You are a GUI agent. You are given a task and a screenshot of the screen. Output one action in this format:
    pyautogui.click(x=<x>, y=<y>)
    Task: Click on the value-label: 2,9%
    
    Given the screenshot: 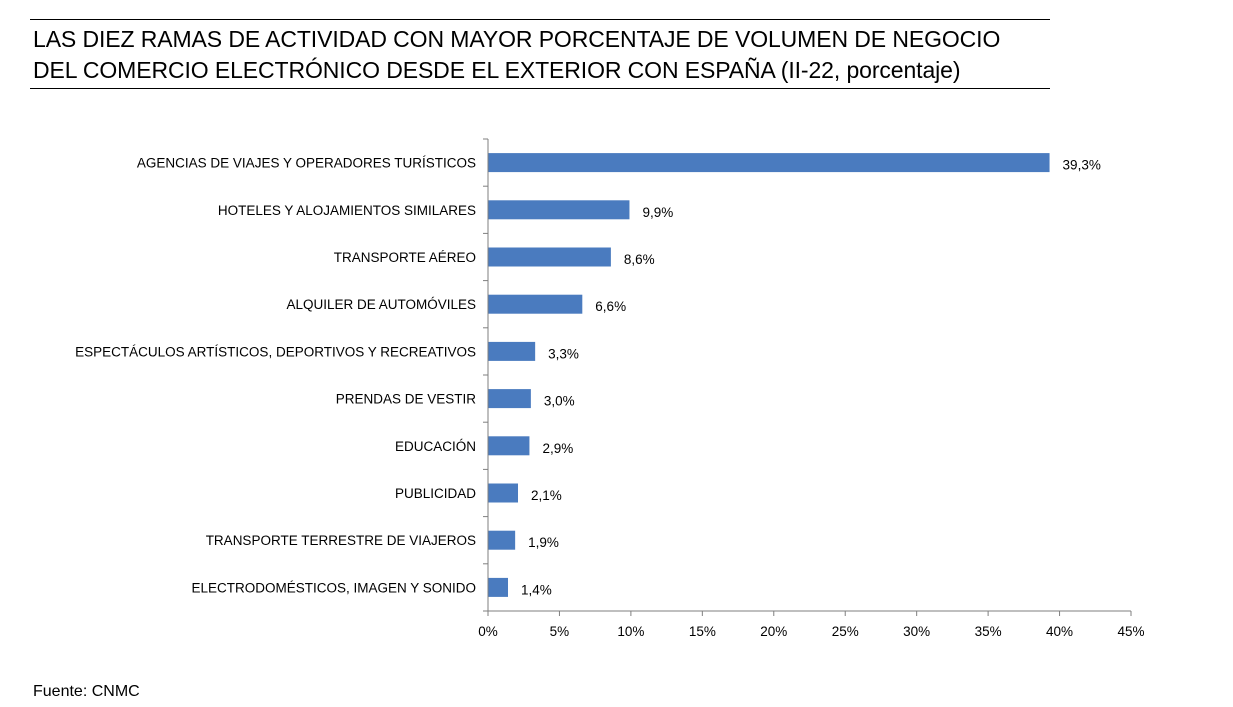 What is the action you would take?
    pyautogui.click(x=557, y=448)
    